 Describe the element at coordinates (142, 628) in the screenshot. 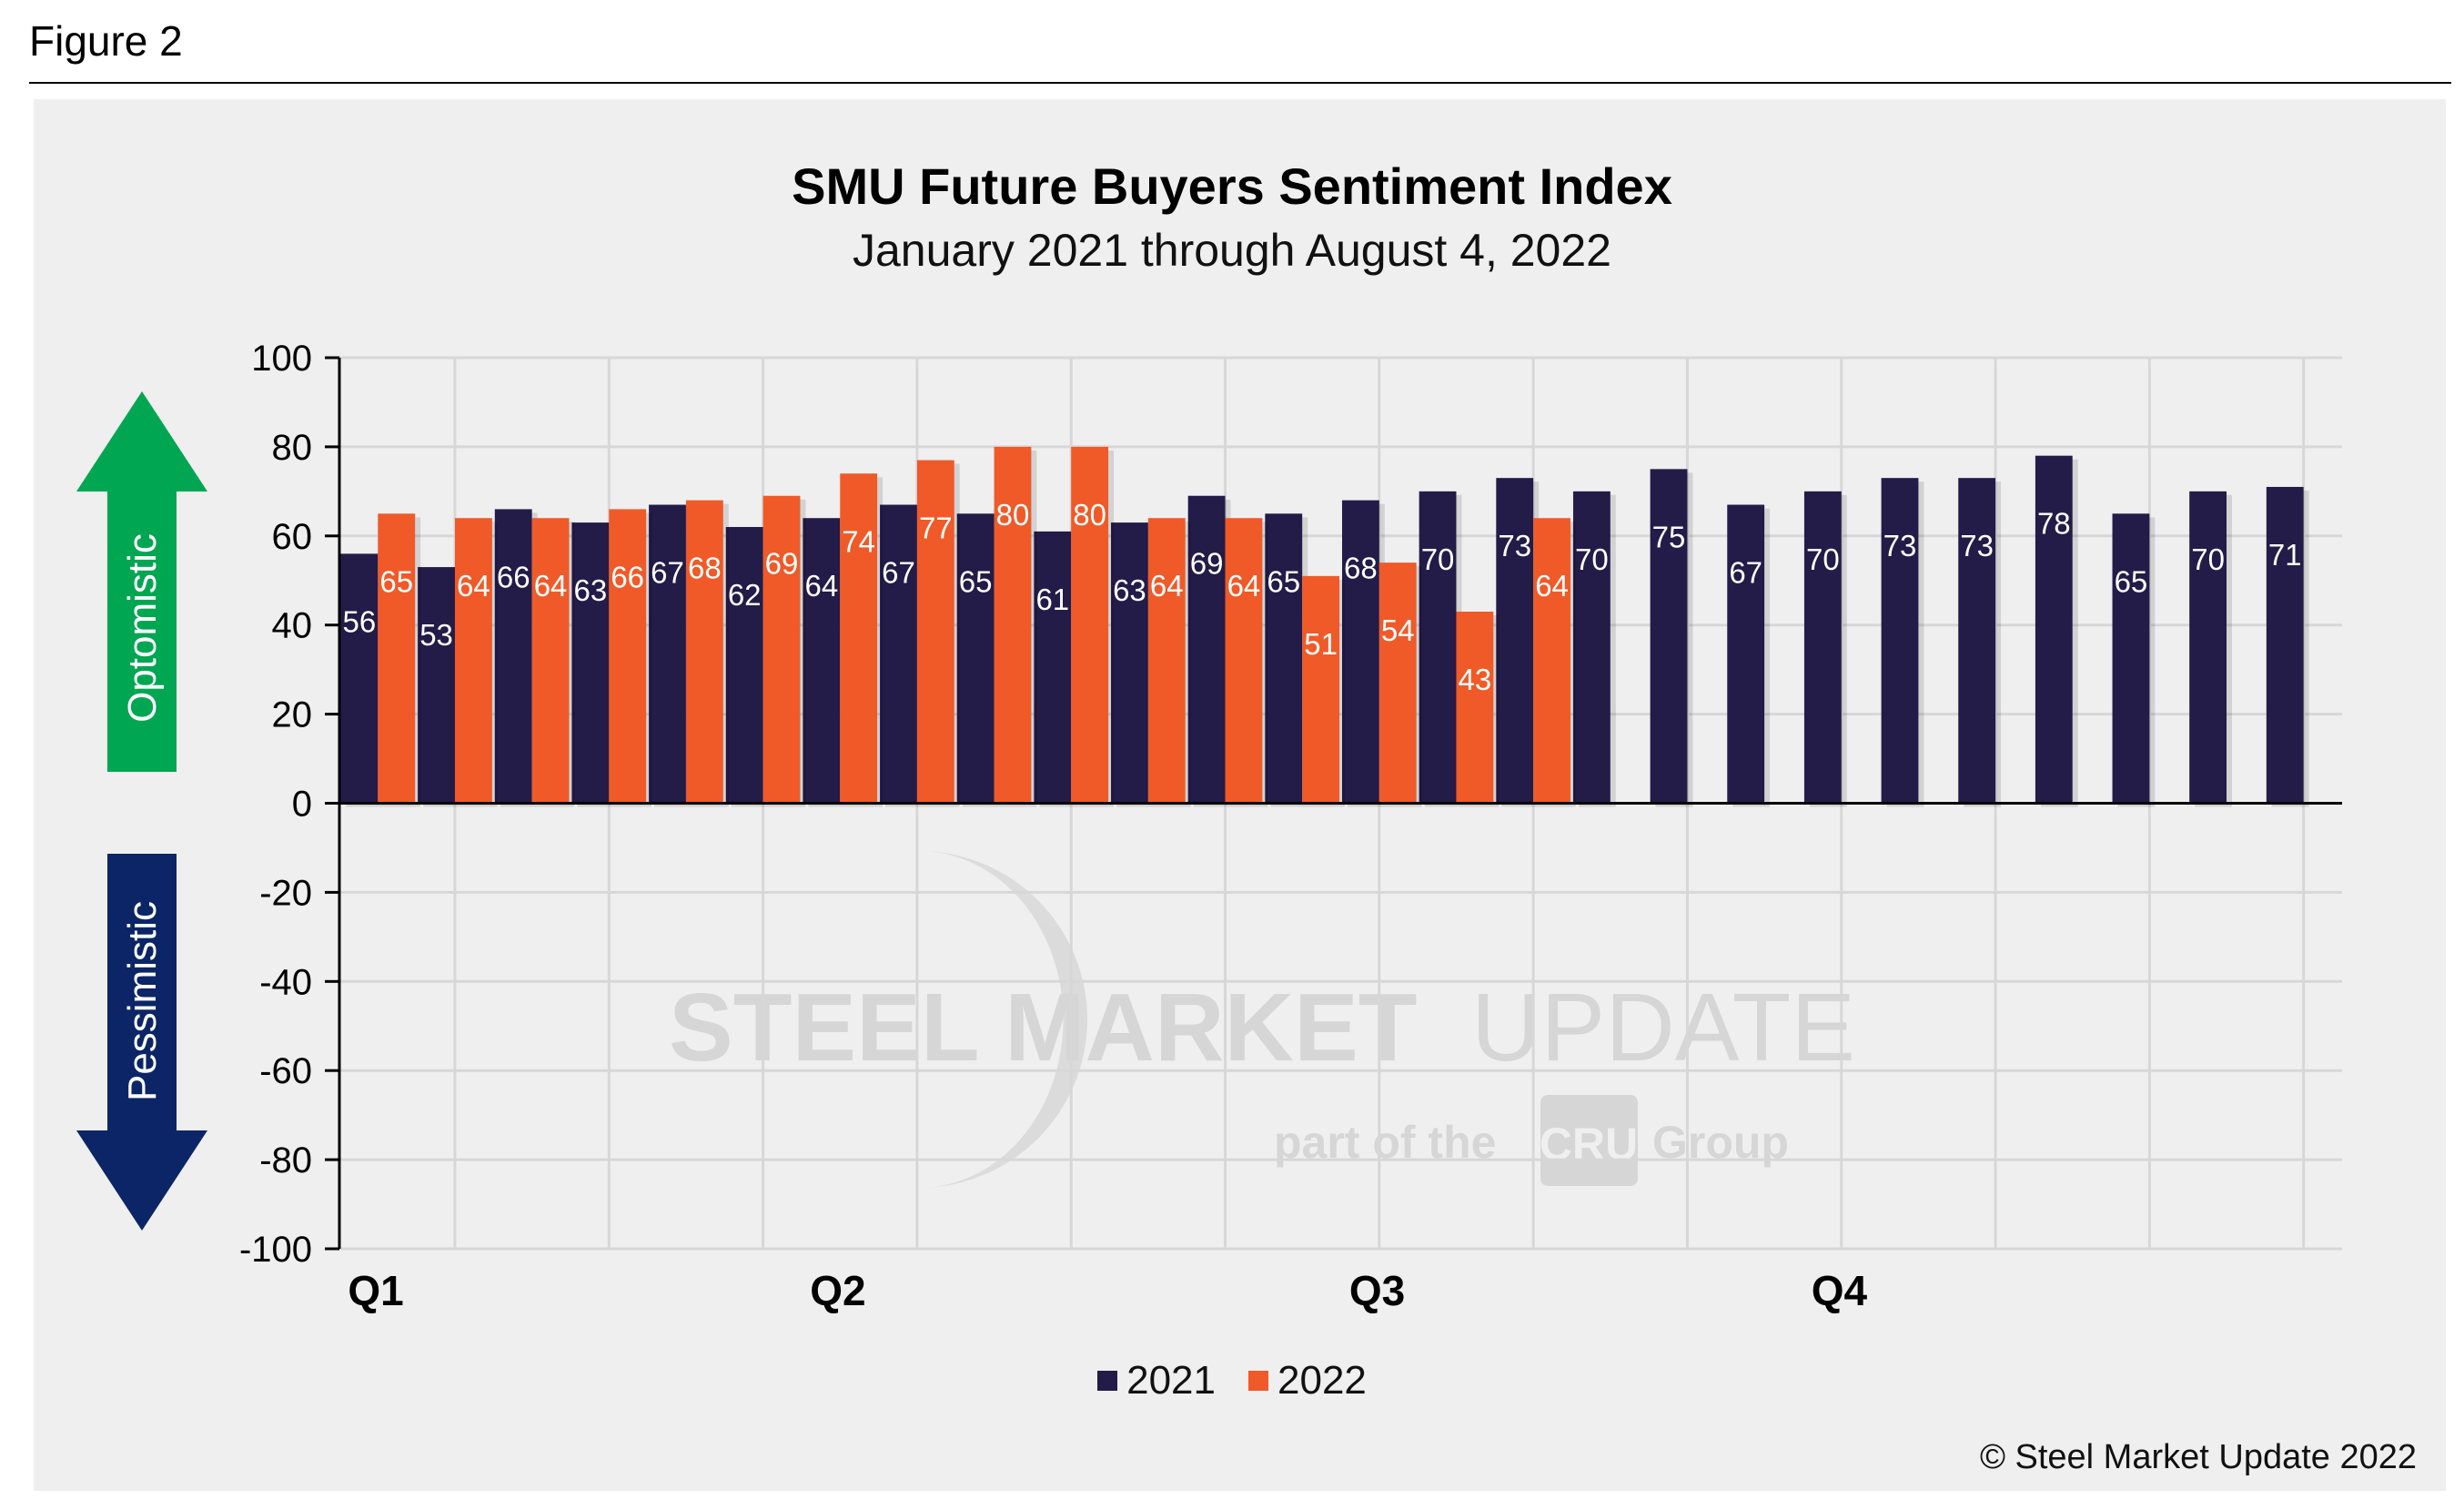

I see `arrow-up-label: Optomistic` at that location.